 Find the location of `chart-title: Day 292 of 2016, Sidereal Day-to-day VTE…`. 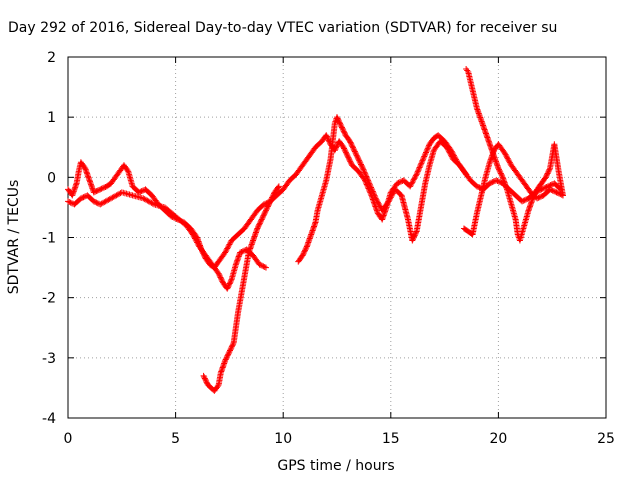

chart-title: Day 292 of 2016, Sidereal Day-to-day VTE… is located at coordinates (283, 28).